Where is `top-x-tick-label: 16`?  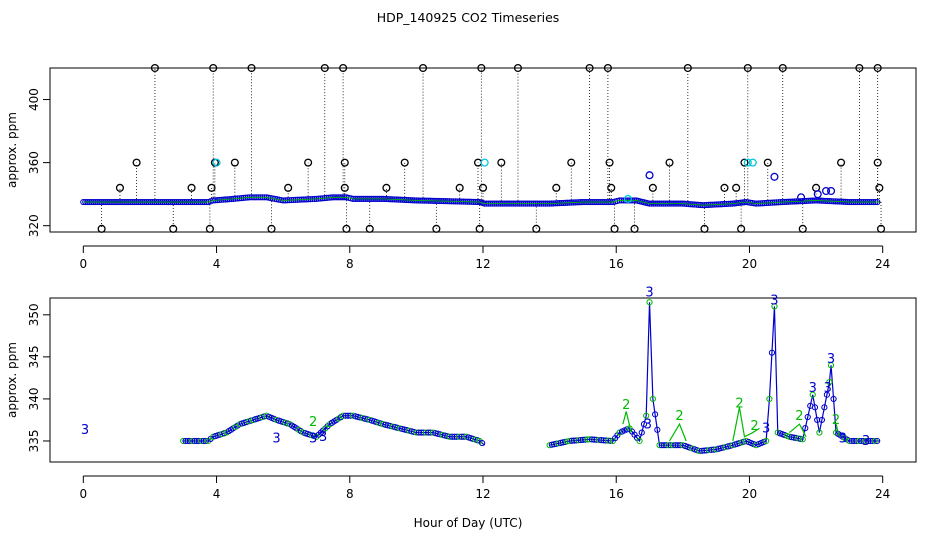
top-x-tick-label: 16 is located at coordinates (616, 264).